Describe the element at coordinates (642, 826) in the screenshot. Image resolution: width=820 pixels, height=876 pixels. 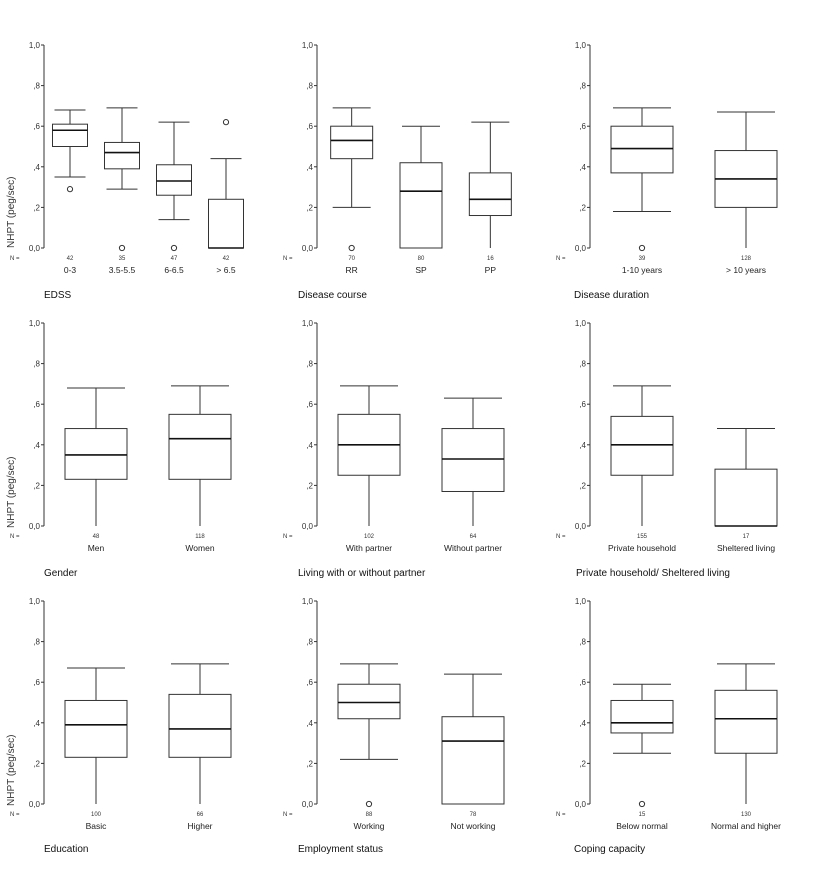
I see `x-category-label: Below normal` at that location.